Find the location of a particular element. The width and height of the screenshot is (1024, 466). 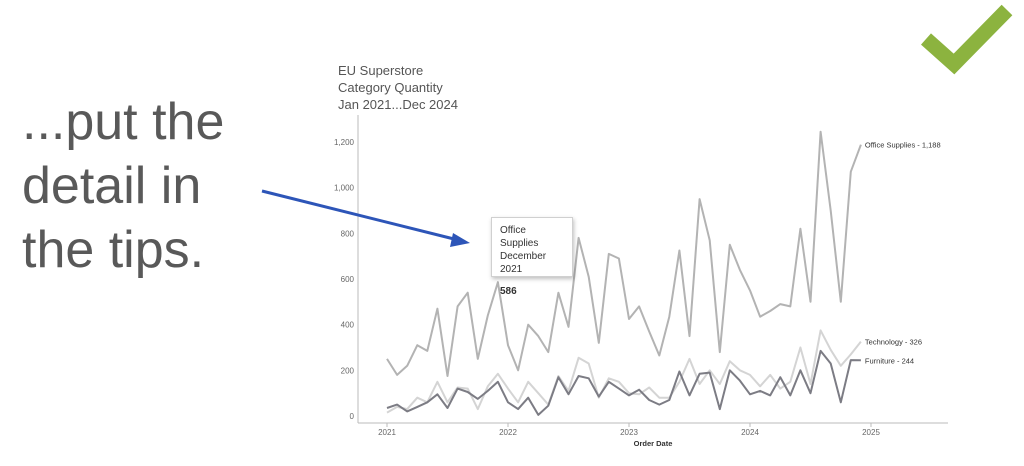

checkmark-icon is located at coordinates (967, 39).